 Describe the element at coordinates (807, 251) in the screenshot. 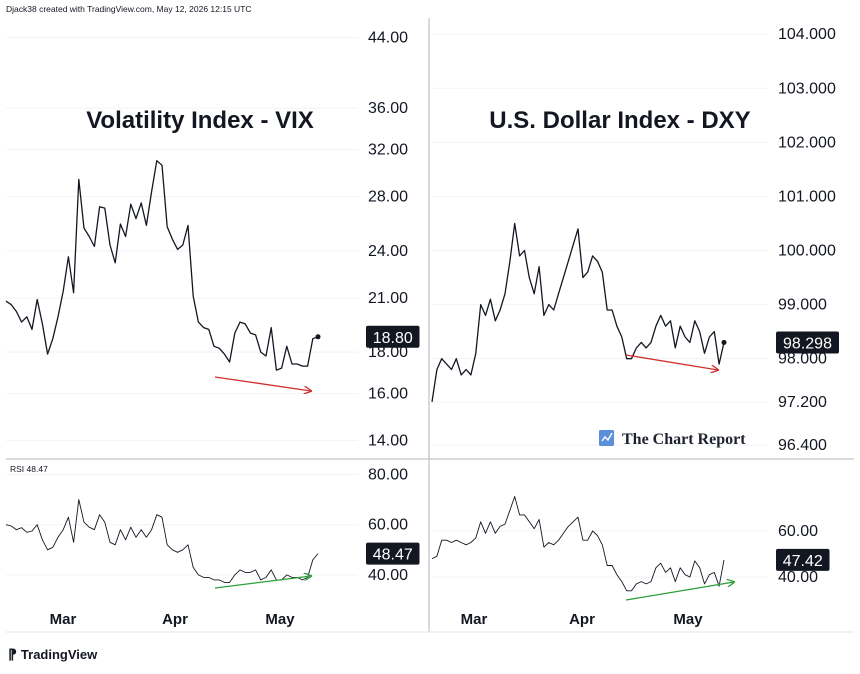

I see `y-tick-label: 100.000` at that location.